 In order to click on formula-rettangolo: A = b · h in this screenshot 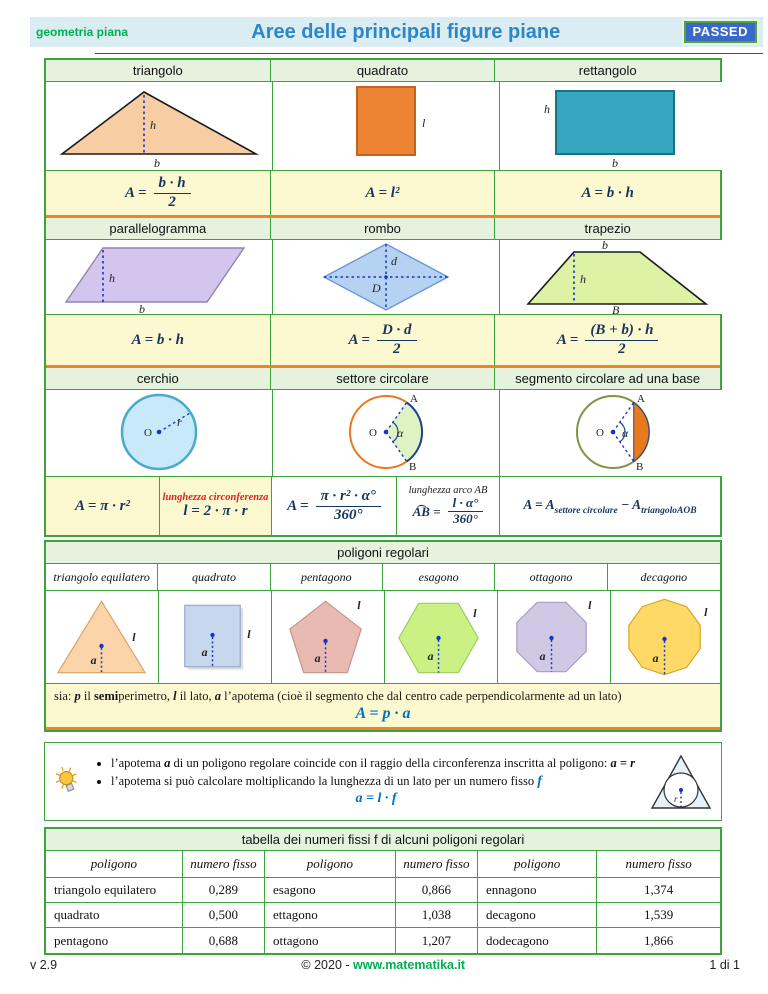, I will do `click(607, 192)`.